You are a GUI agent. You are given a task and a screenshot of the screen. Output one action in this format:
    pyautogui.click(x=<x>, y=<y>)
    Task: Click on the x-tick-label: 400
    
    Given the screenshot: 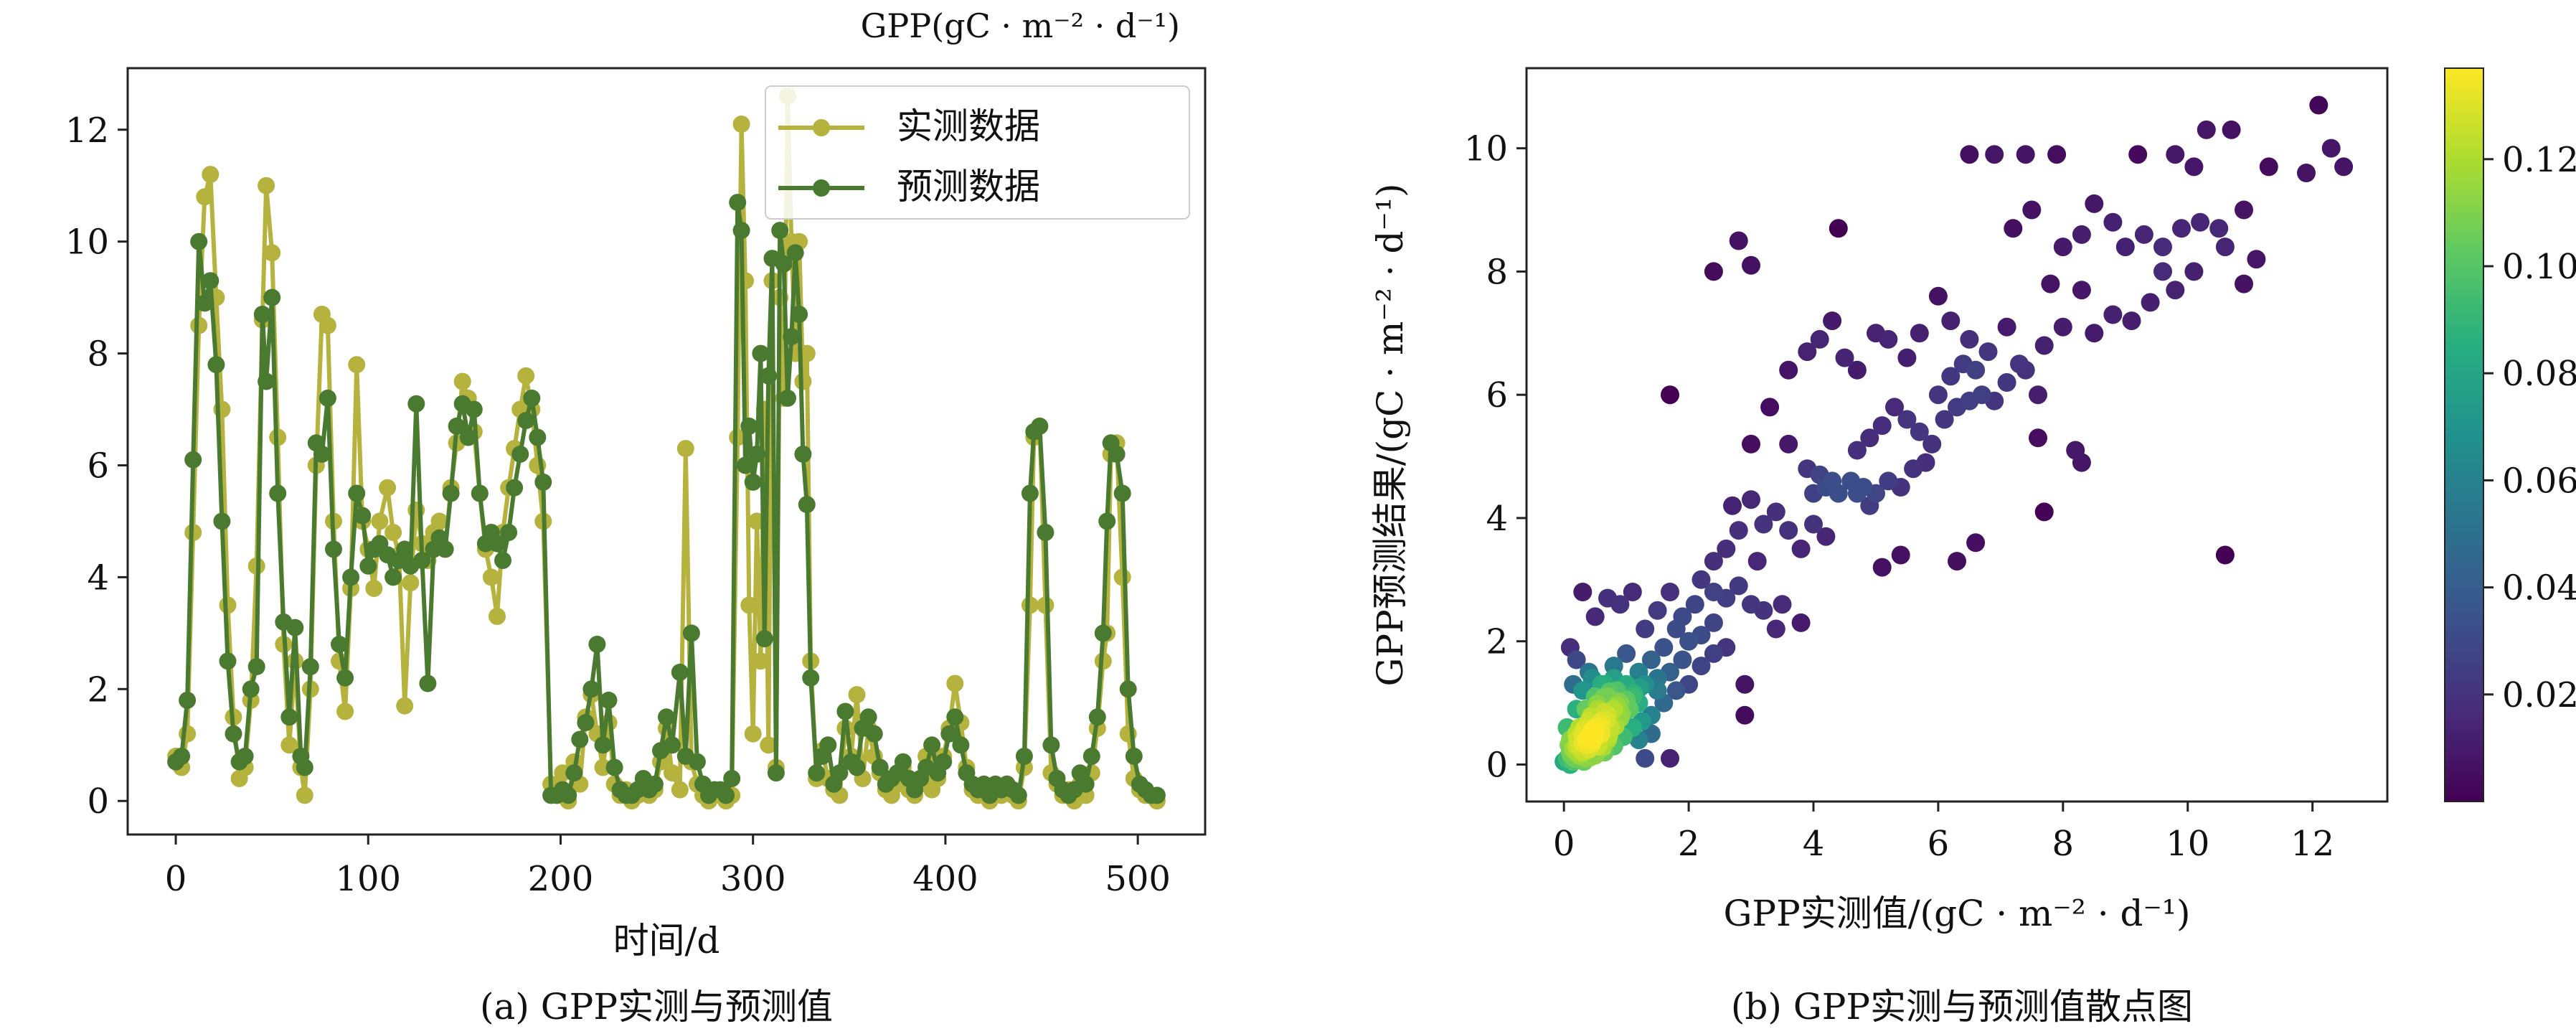 What is the action you would take?
    pyautogui.click(x=945, y=879)
    